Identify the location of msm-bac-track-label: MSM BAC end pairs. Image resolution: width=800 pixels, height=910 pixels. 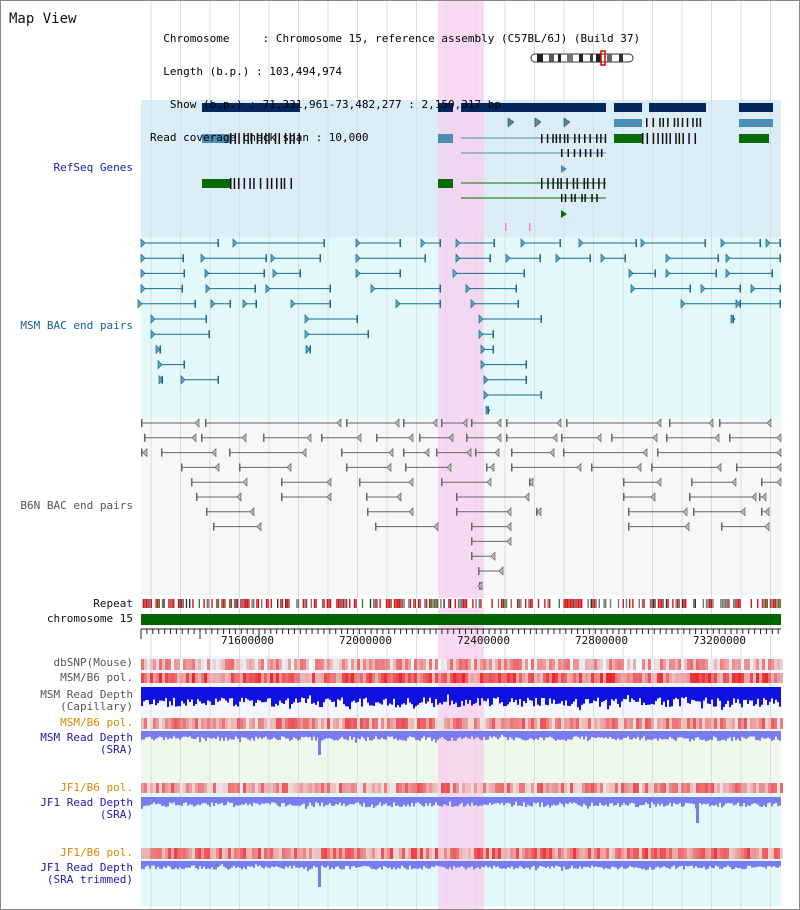
(76, 325).